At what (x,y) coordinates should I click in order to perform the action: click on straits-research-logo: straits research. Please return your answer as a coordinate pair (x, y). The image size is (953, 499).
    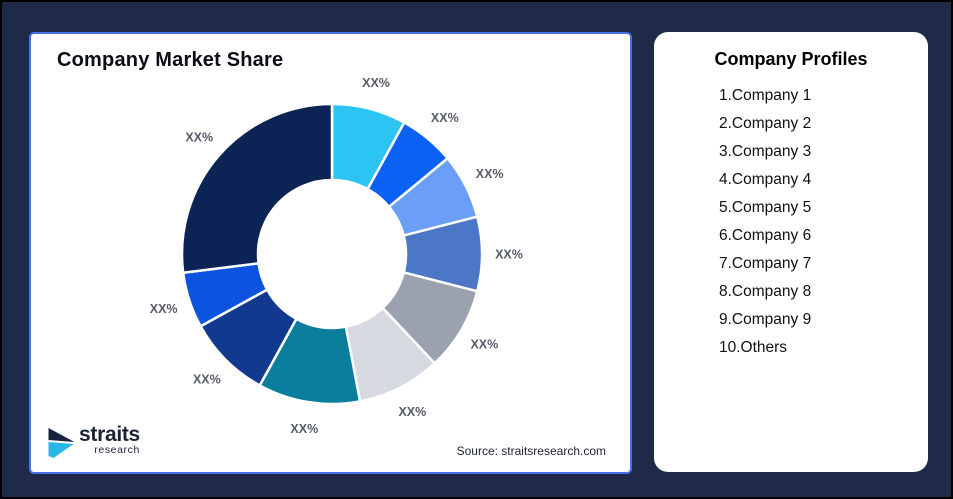
    Looking at the image, I should click on (94, 441).